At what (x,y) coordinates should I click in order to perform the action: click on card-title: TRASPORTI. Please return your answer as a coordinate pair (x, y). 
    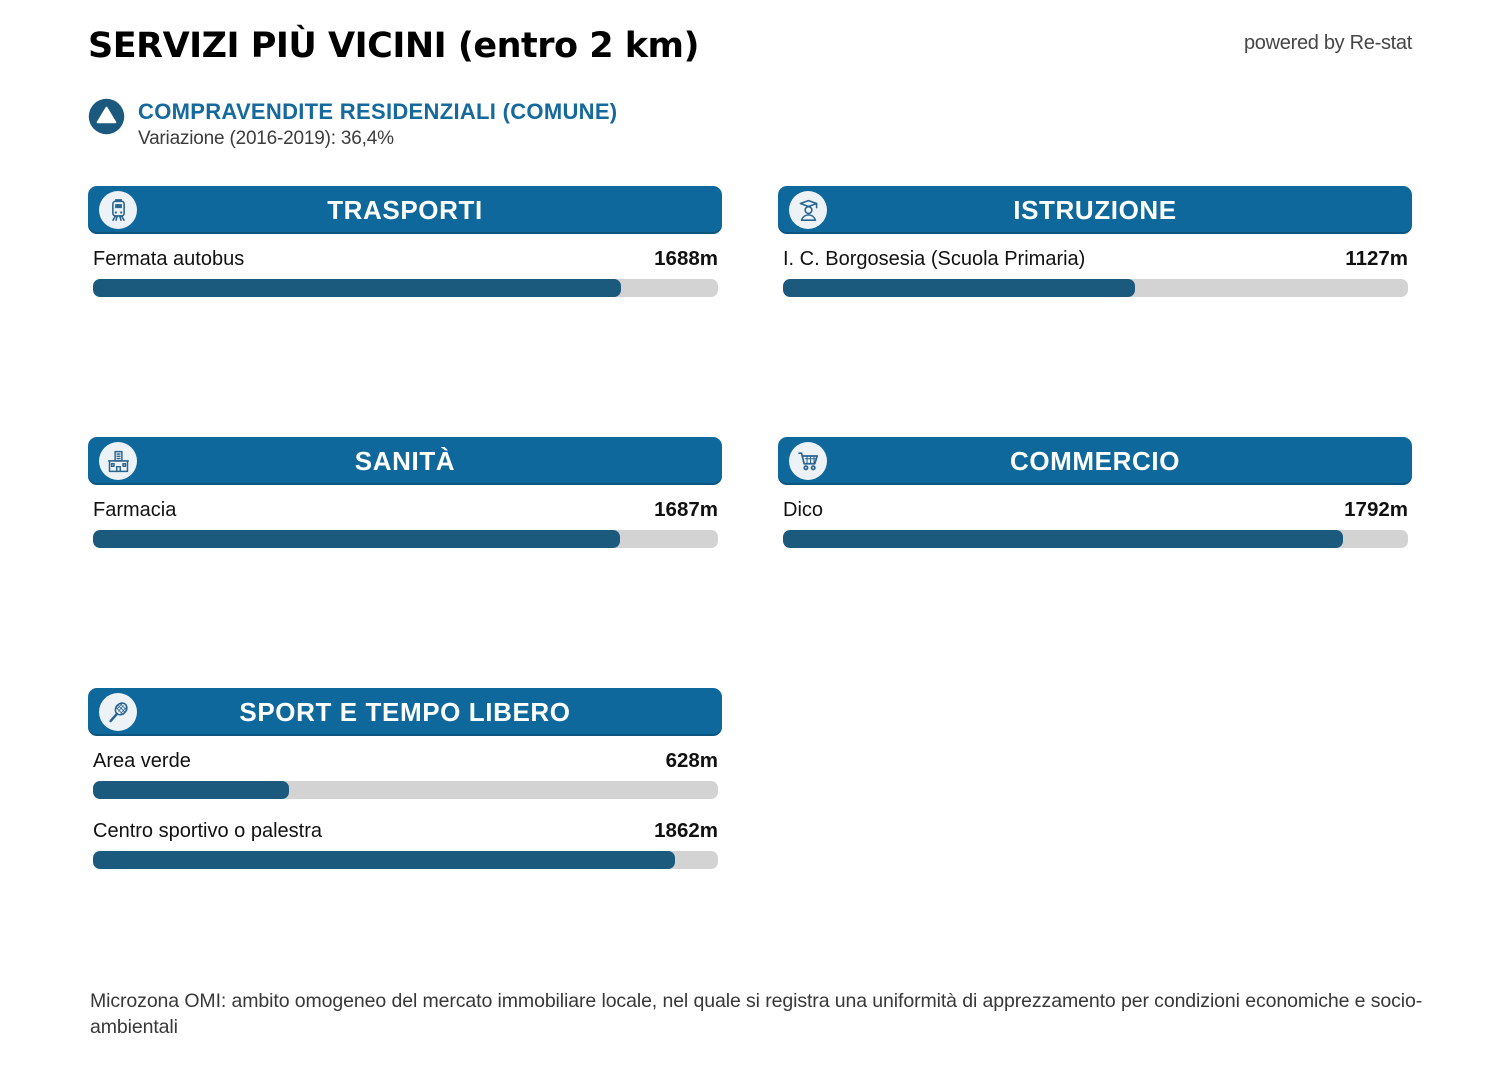
    Looking at the image, I should click on (405, 209).